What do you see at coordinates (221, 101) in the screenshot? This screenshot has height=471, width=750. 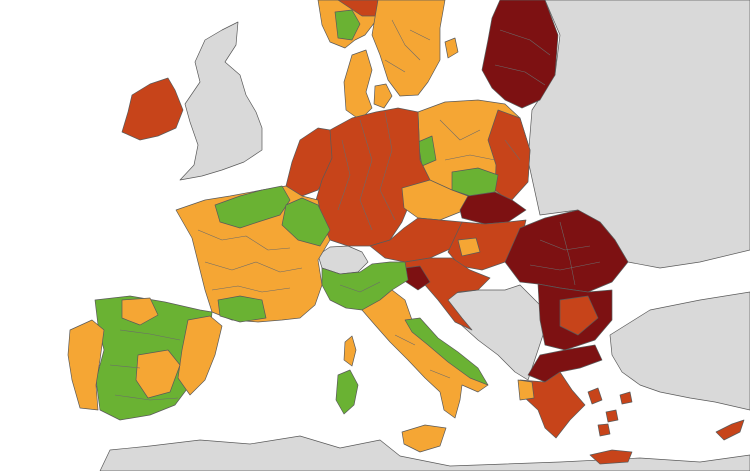 I see `united-kingdom` at bounding box center [221, 101].